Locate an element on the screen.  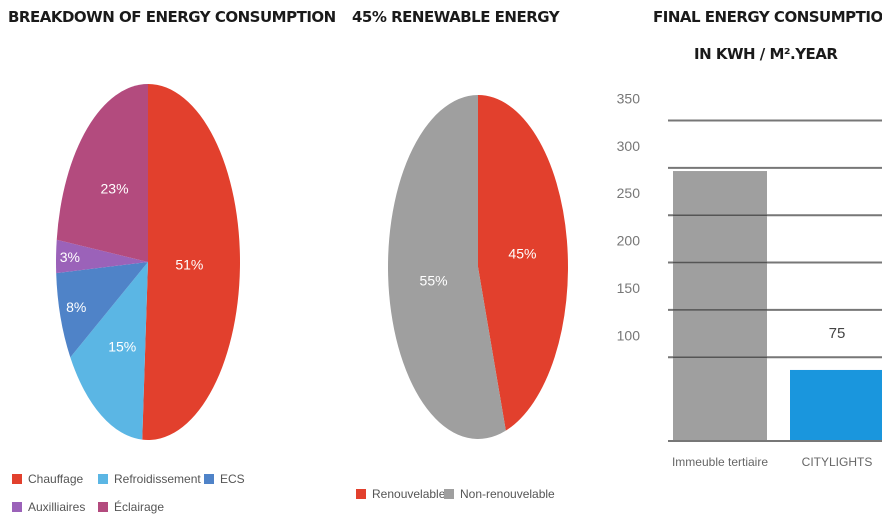
legend-item-renouvelable: Renouvelable is located at coordinates (400, 494).